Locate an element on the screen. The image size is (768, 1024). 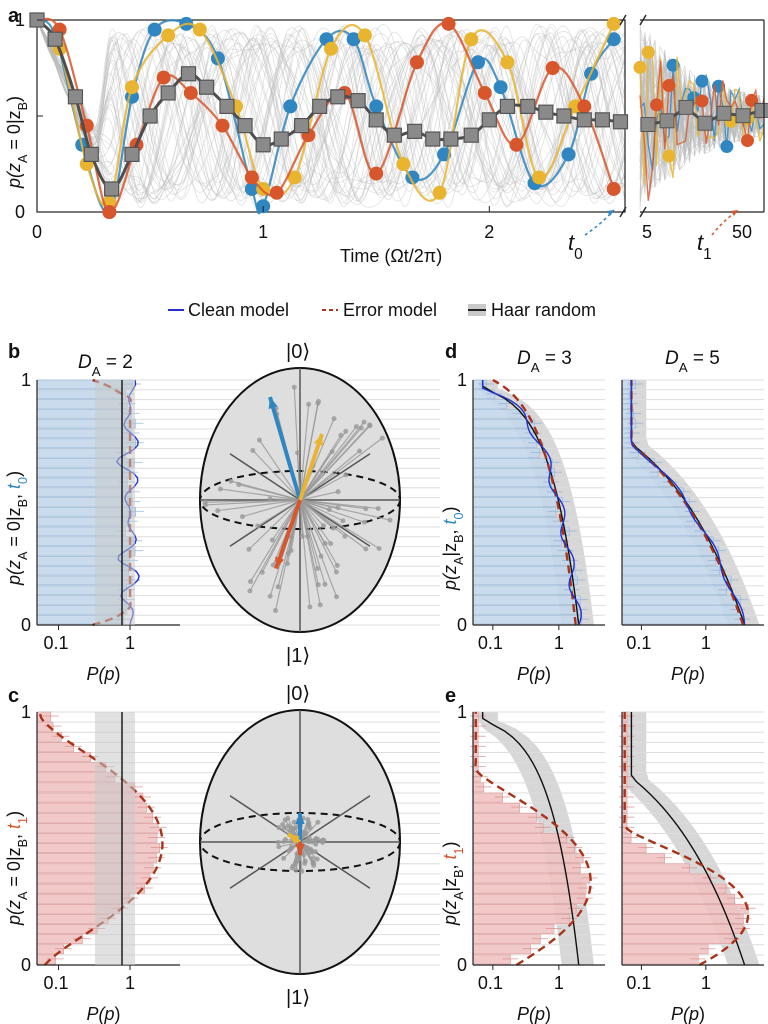
legend-clean-label: Clean model is located at coordinates (238, 310).